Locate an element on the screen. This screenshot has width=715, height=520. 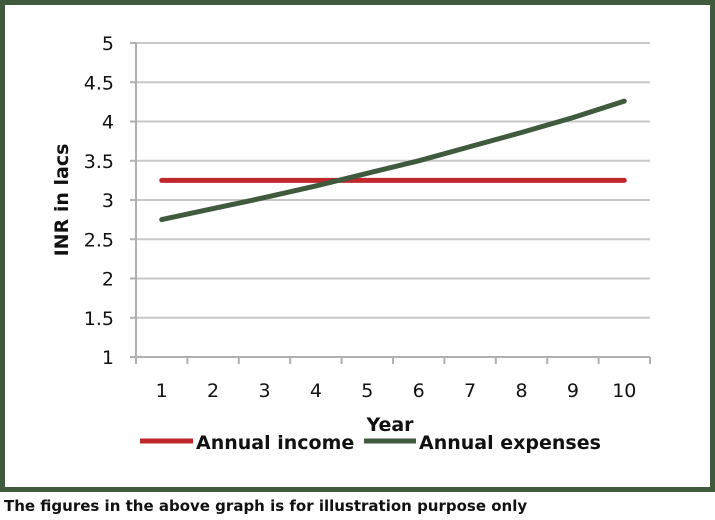
y-tick-label: 2 is located at coordinates (108, 280).